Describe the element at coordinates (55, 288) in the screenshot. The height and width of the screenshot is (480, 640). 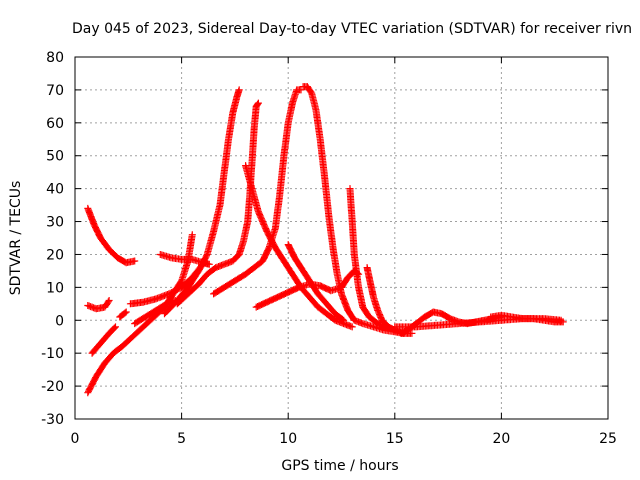
I see `y-tick-label: 10` at that location.